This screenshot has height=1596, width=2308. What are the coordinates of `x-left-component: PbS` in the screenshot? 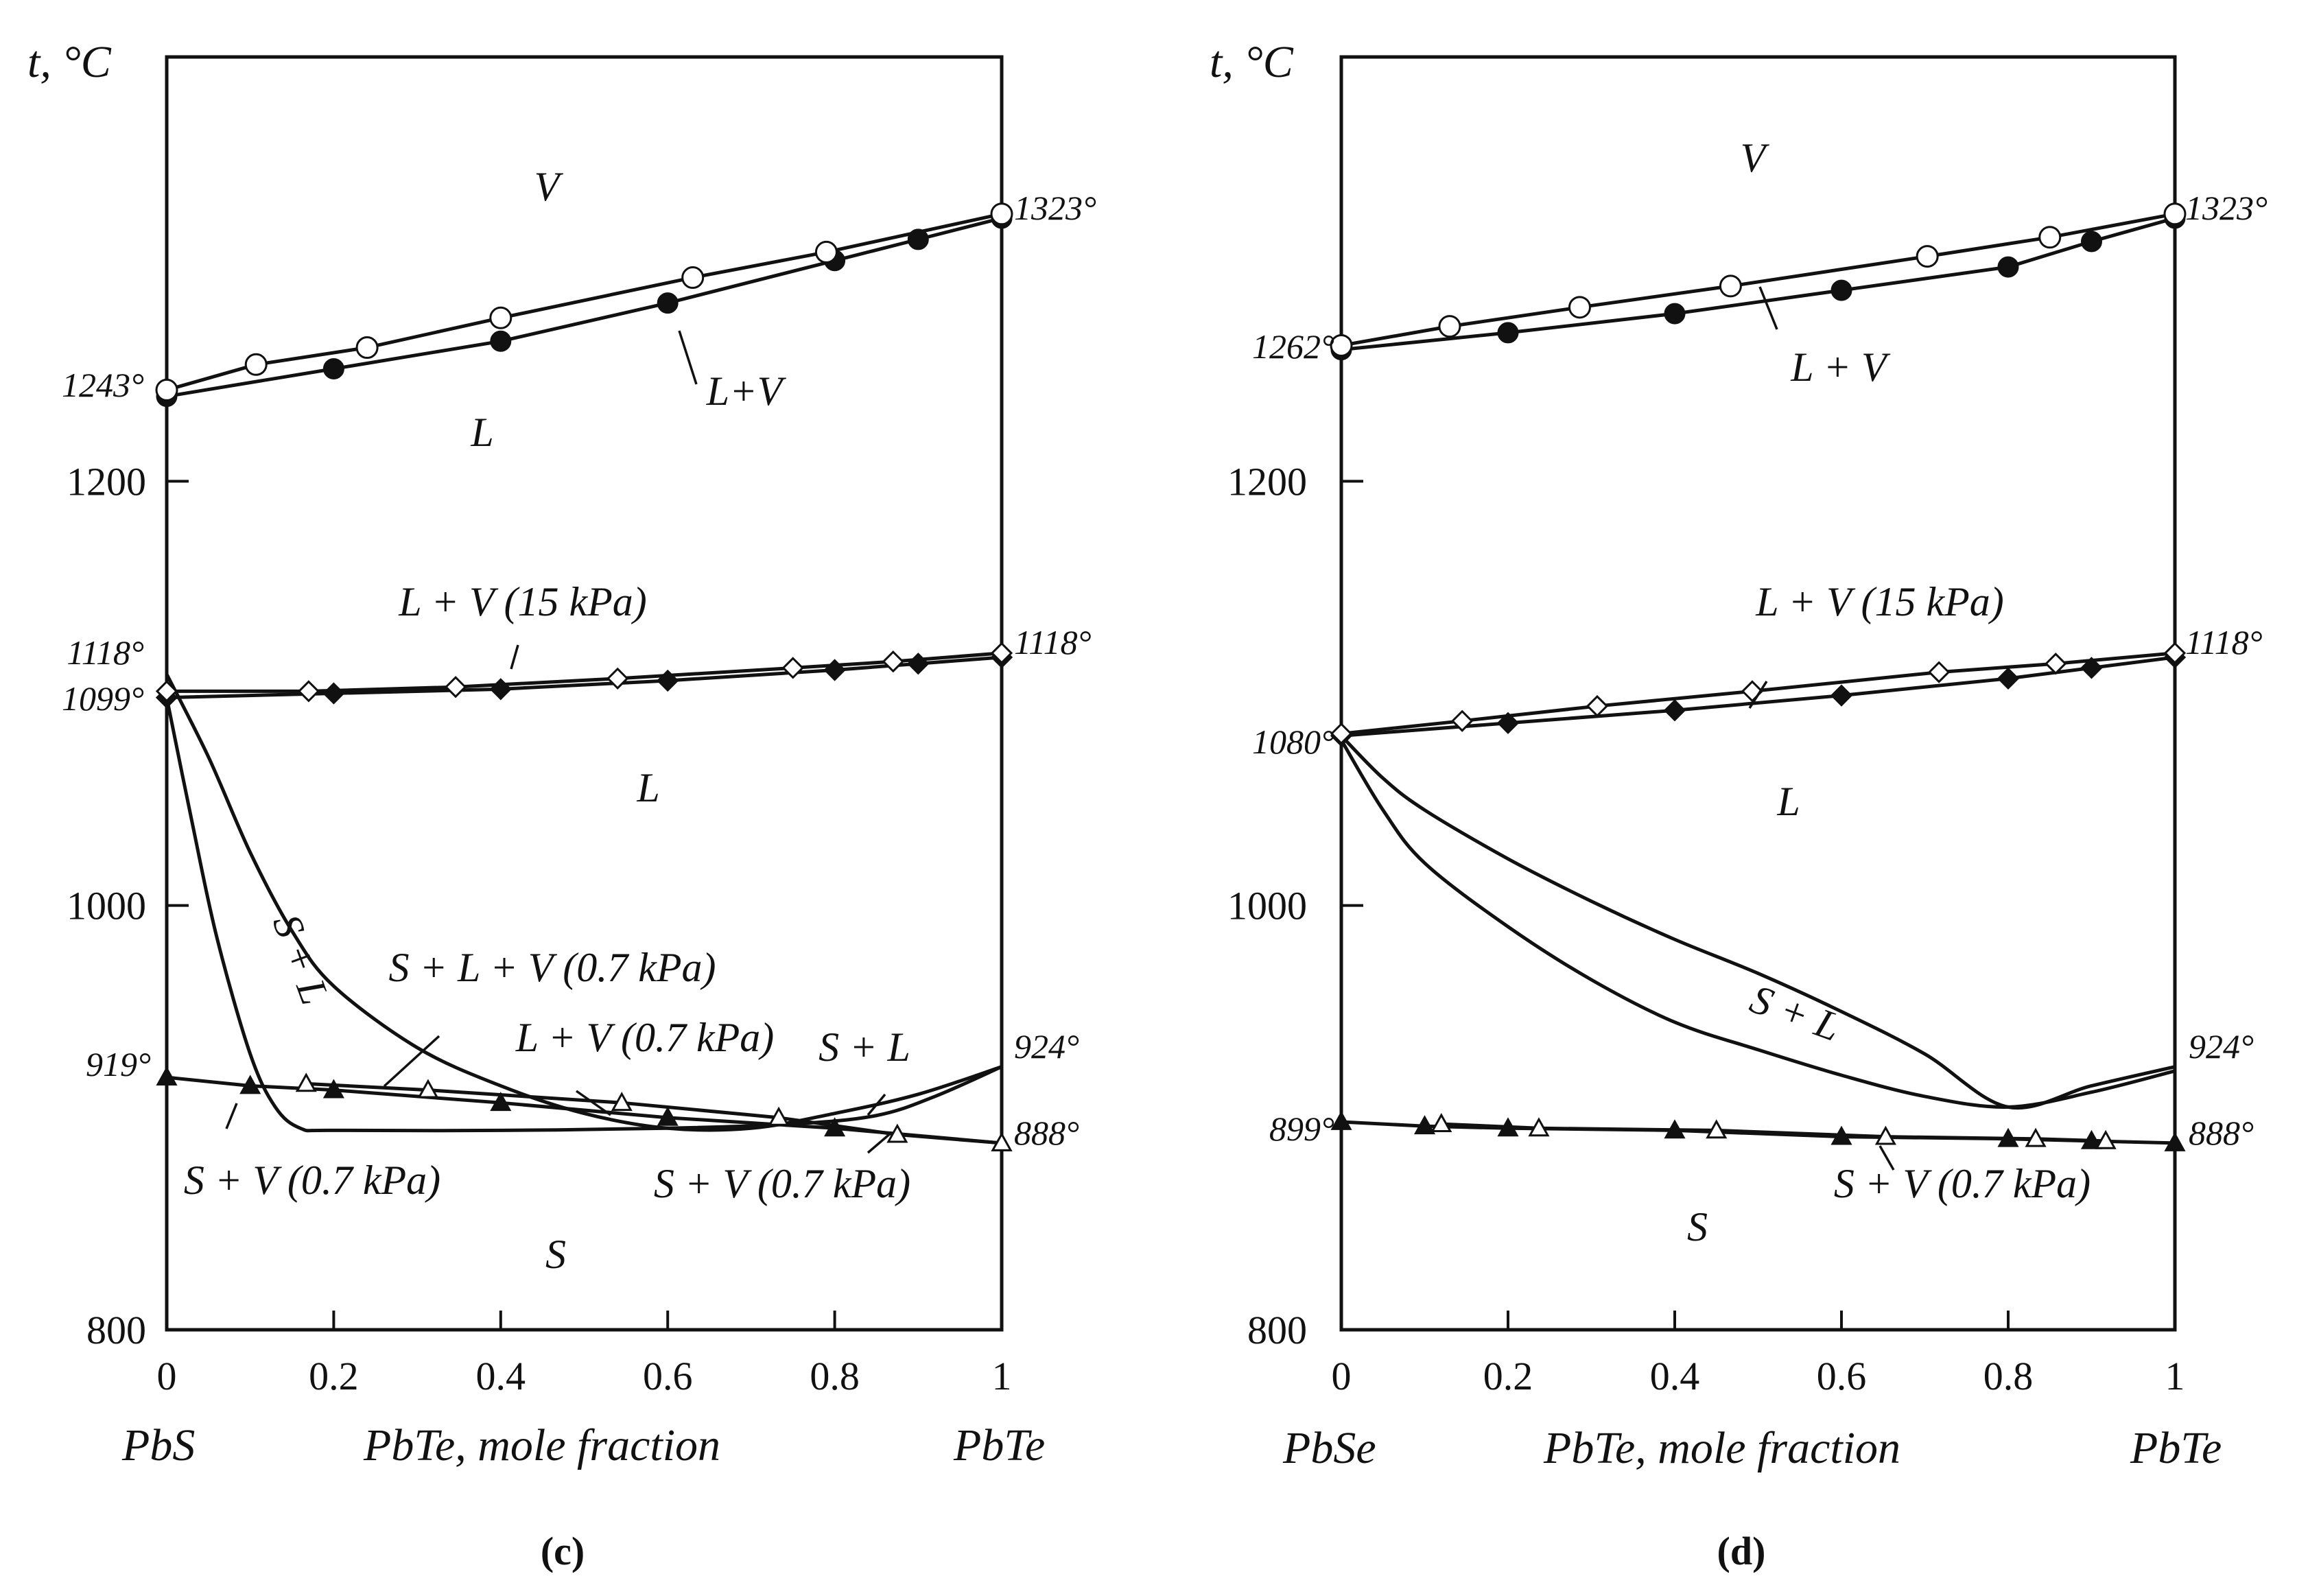 It's located at (158, 1445).